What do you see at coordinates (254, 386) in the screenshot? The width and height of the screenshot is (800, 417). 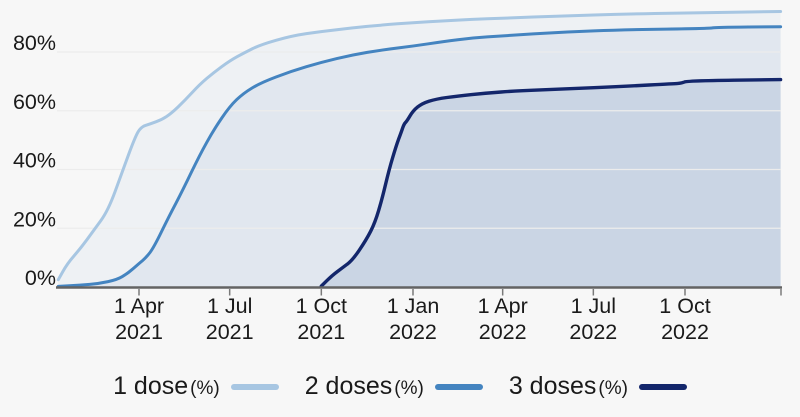 I see `legend-swatch-1-dose` at bounding box center [254, 386].